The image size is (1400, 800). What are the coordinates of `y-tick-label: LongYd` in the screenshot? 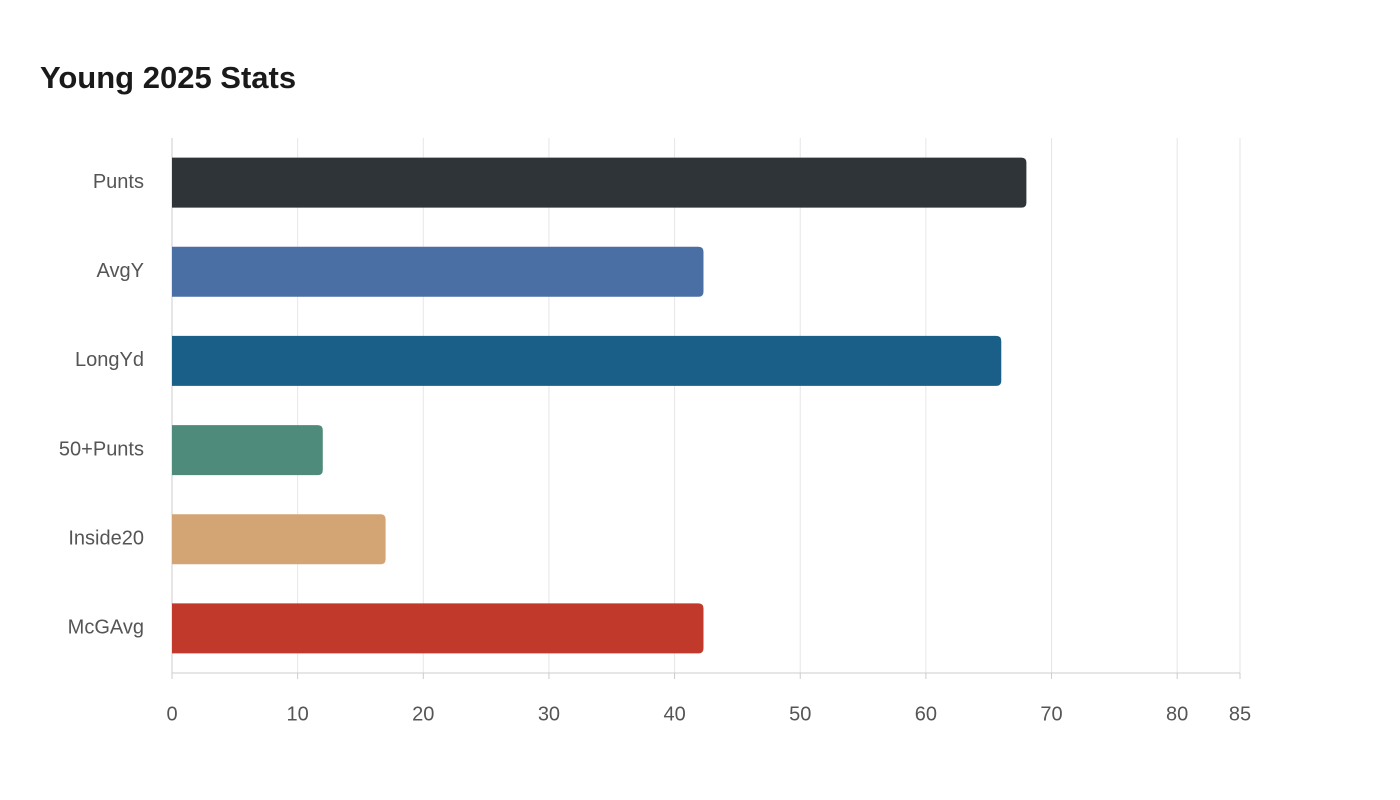 It's located at (109, 360).